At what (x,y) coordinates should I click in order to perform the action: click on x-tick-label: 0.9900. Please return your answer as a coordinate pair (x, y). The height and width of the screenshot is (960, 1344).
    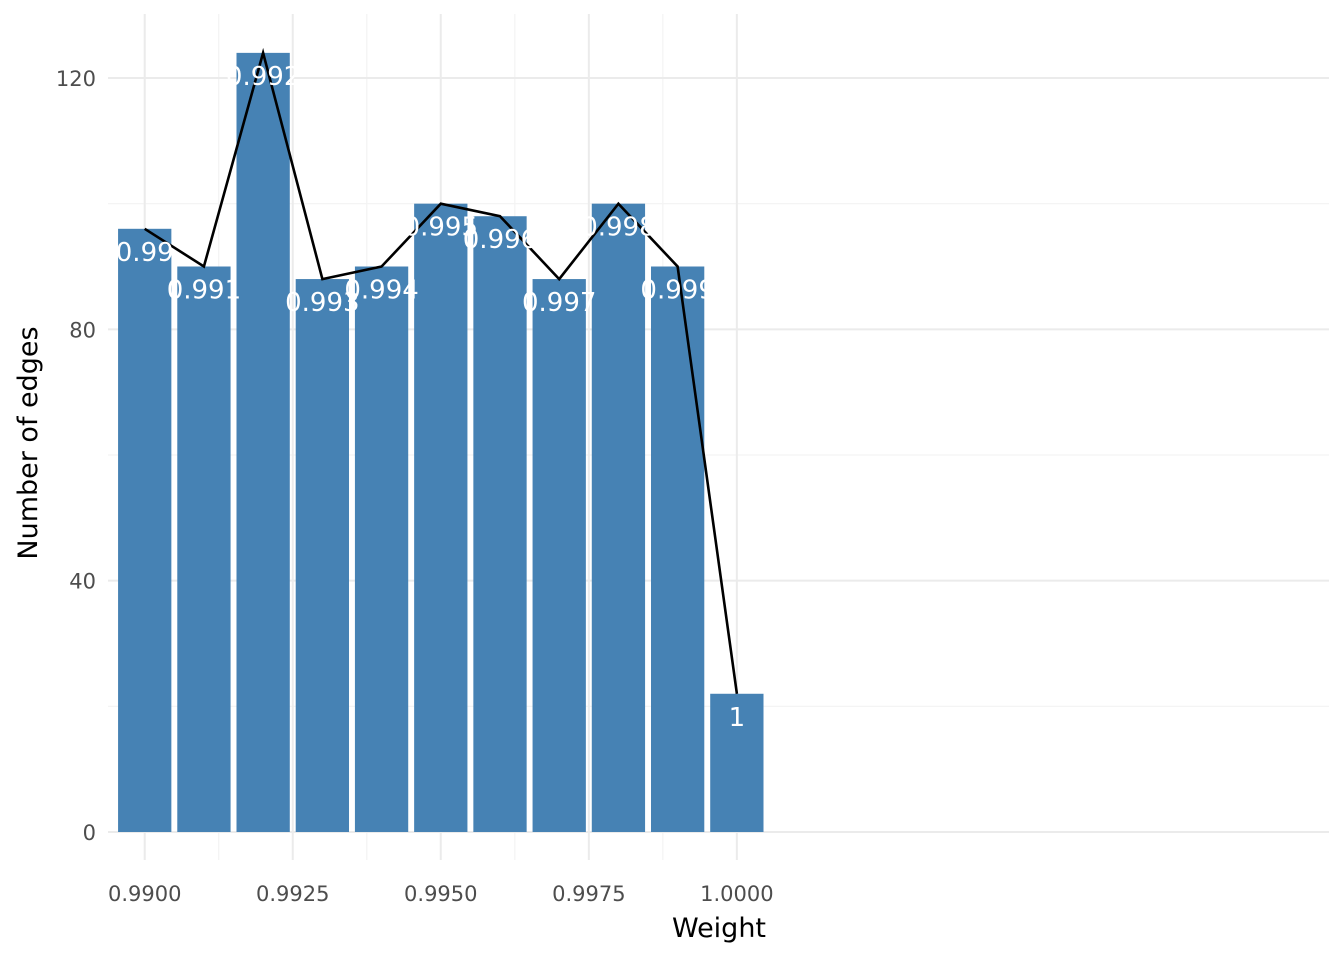
    Looking at the image, I should click on (144, 894).